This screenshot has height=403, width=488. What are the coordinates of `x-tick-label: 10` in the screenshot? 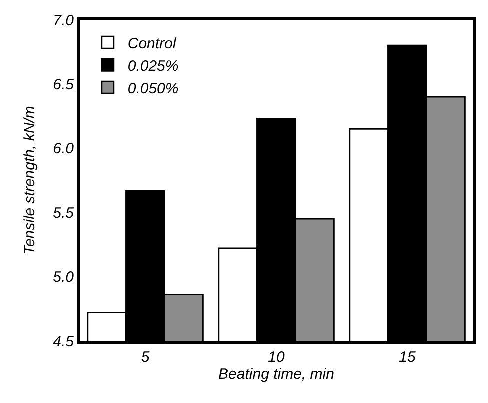 It's located at (277, 357).